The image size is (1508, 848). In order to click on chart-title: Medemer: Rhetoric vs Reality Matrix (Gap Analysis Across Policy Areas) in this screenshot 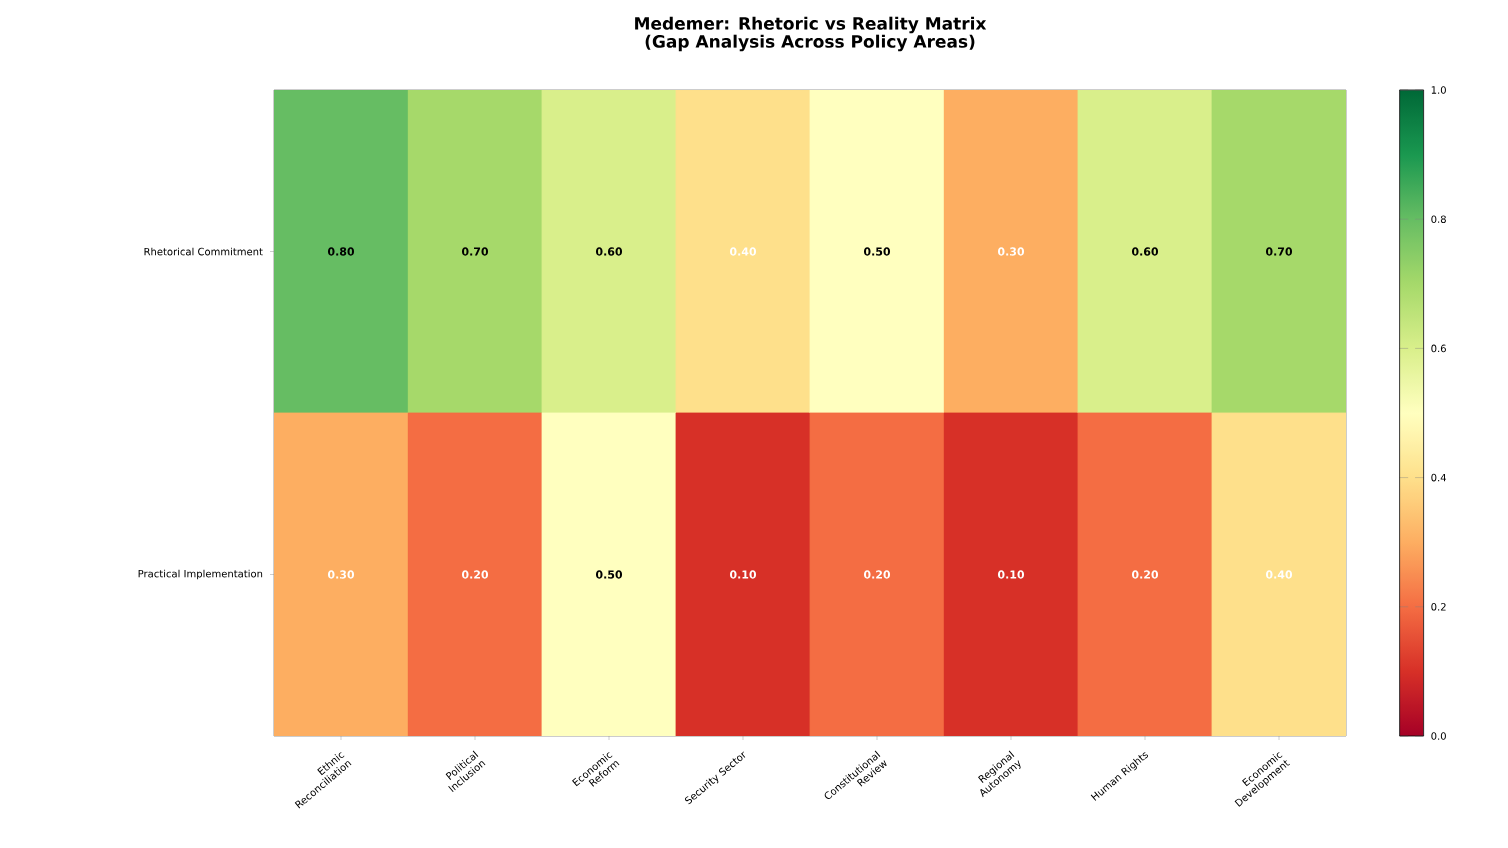, I will do `click(811, 34)`.